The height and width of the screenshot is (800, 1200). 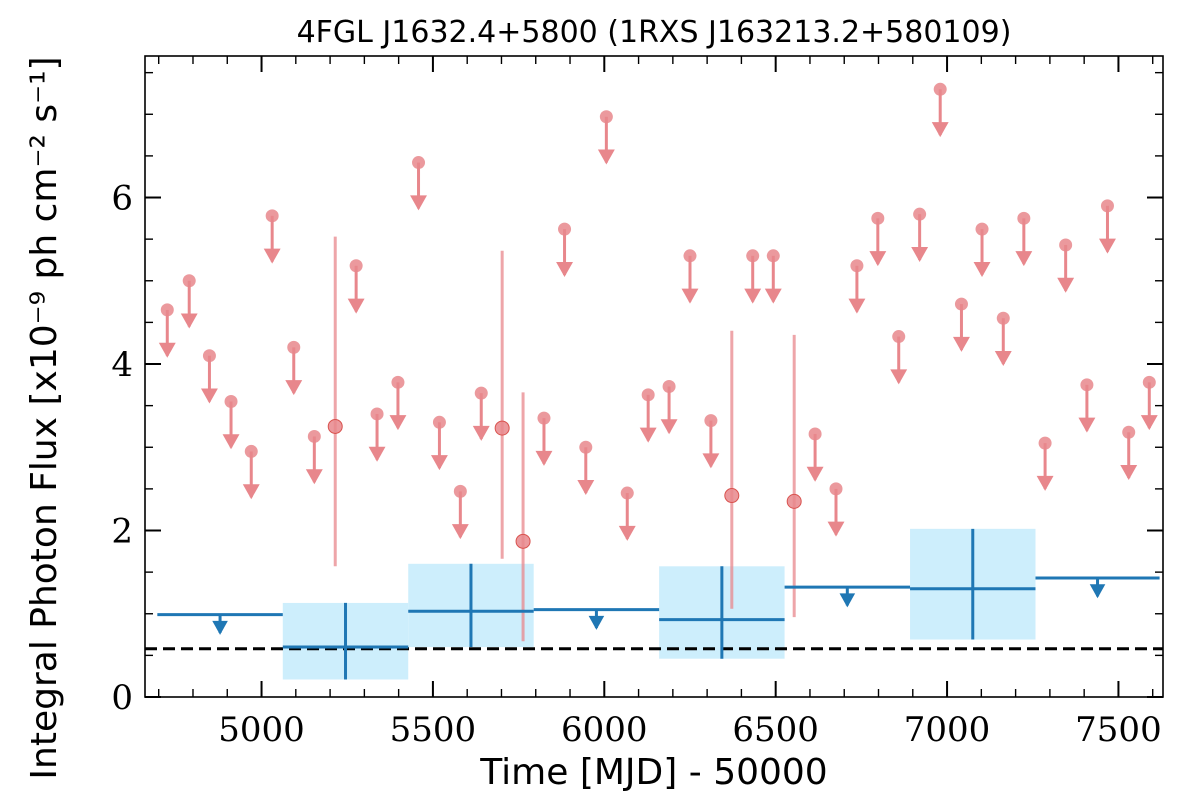 What do you see at coordinates (122, 365) in the screenshot?
I see `y-tick-label: 4` at bounding box center [122, 365].